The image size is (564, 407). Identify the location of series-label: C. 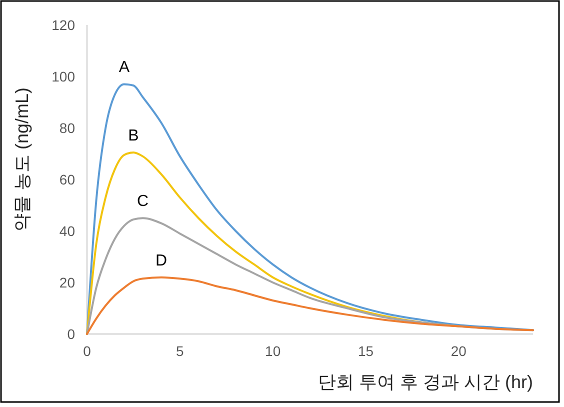
(142, 201).